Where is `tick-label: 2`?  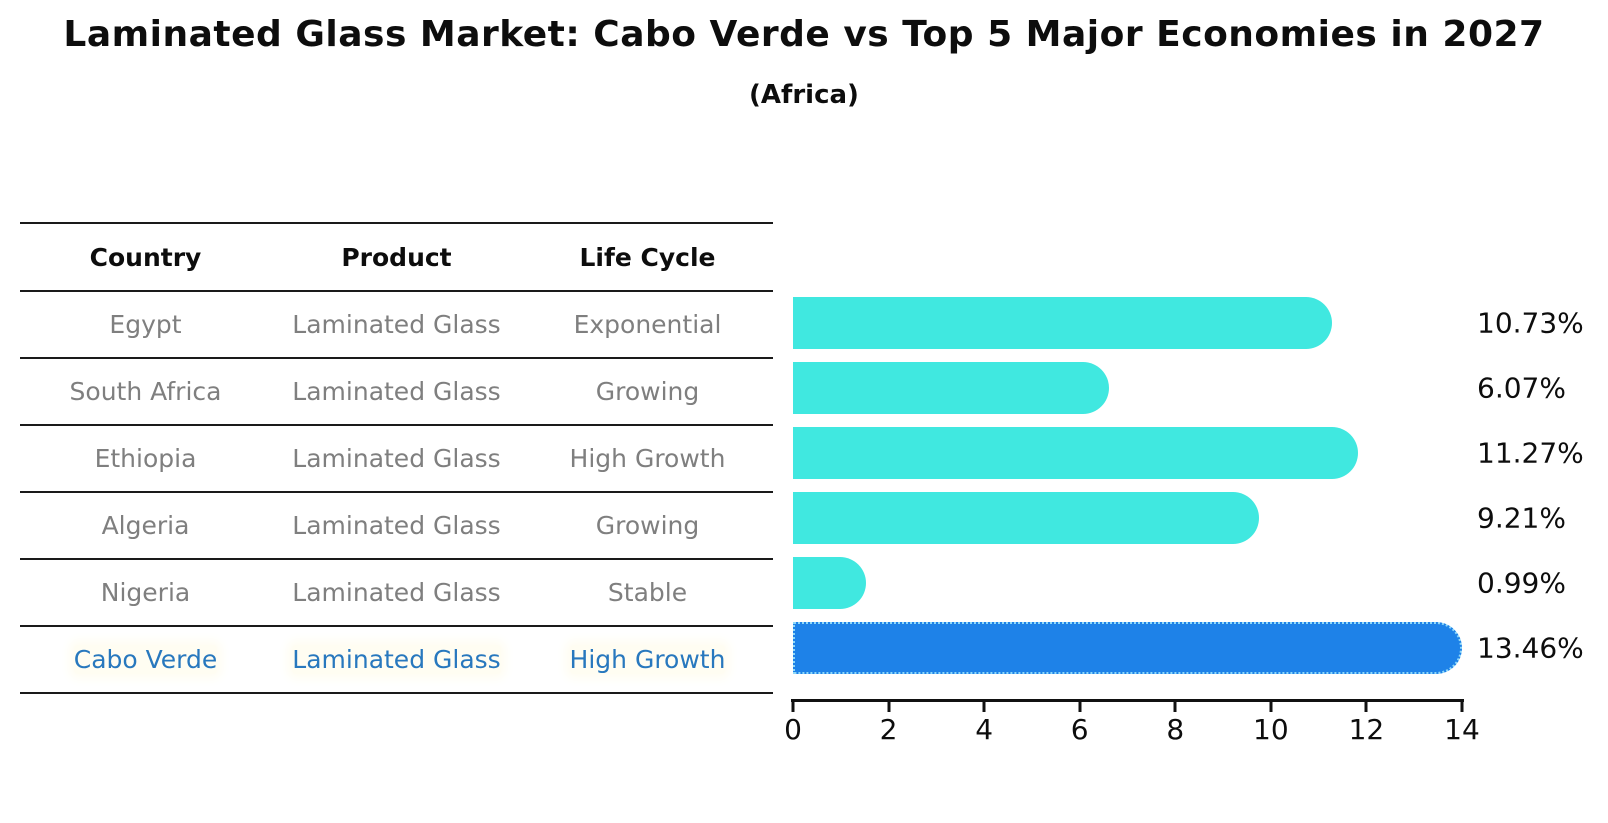 tick-label: 2 is located at coordinates (888, 729).